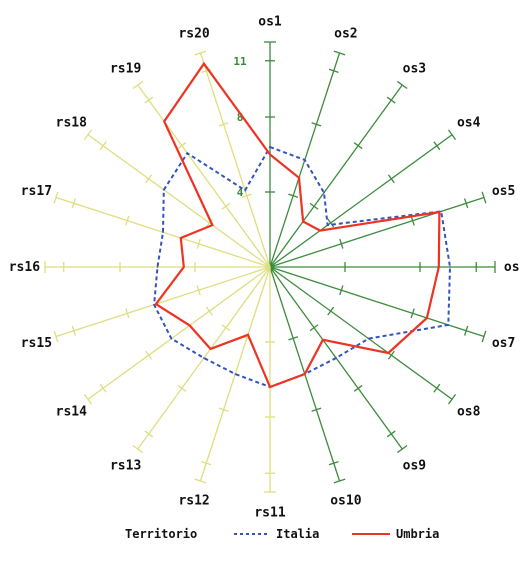 The width and height of the screenshot is (520, 562). I want to click on axis-label-os7: os7, so click(503, 343).